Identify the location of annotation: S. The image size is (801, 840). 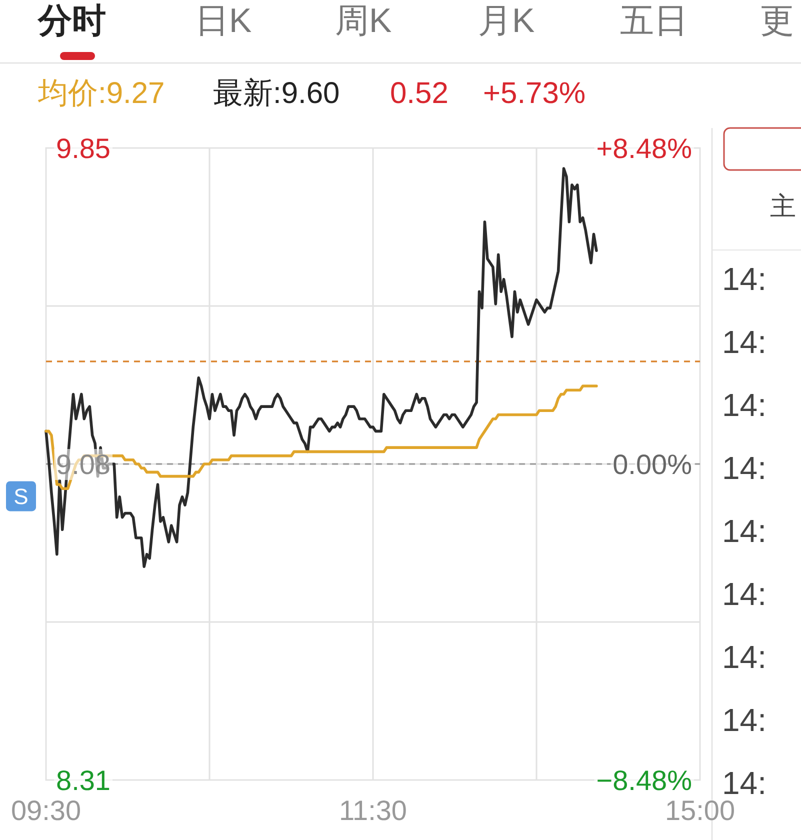
(21, 496).